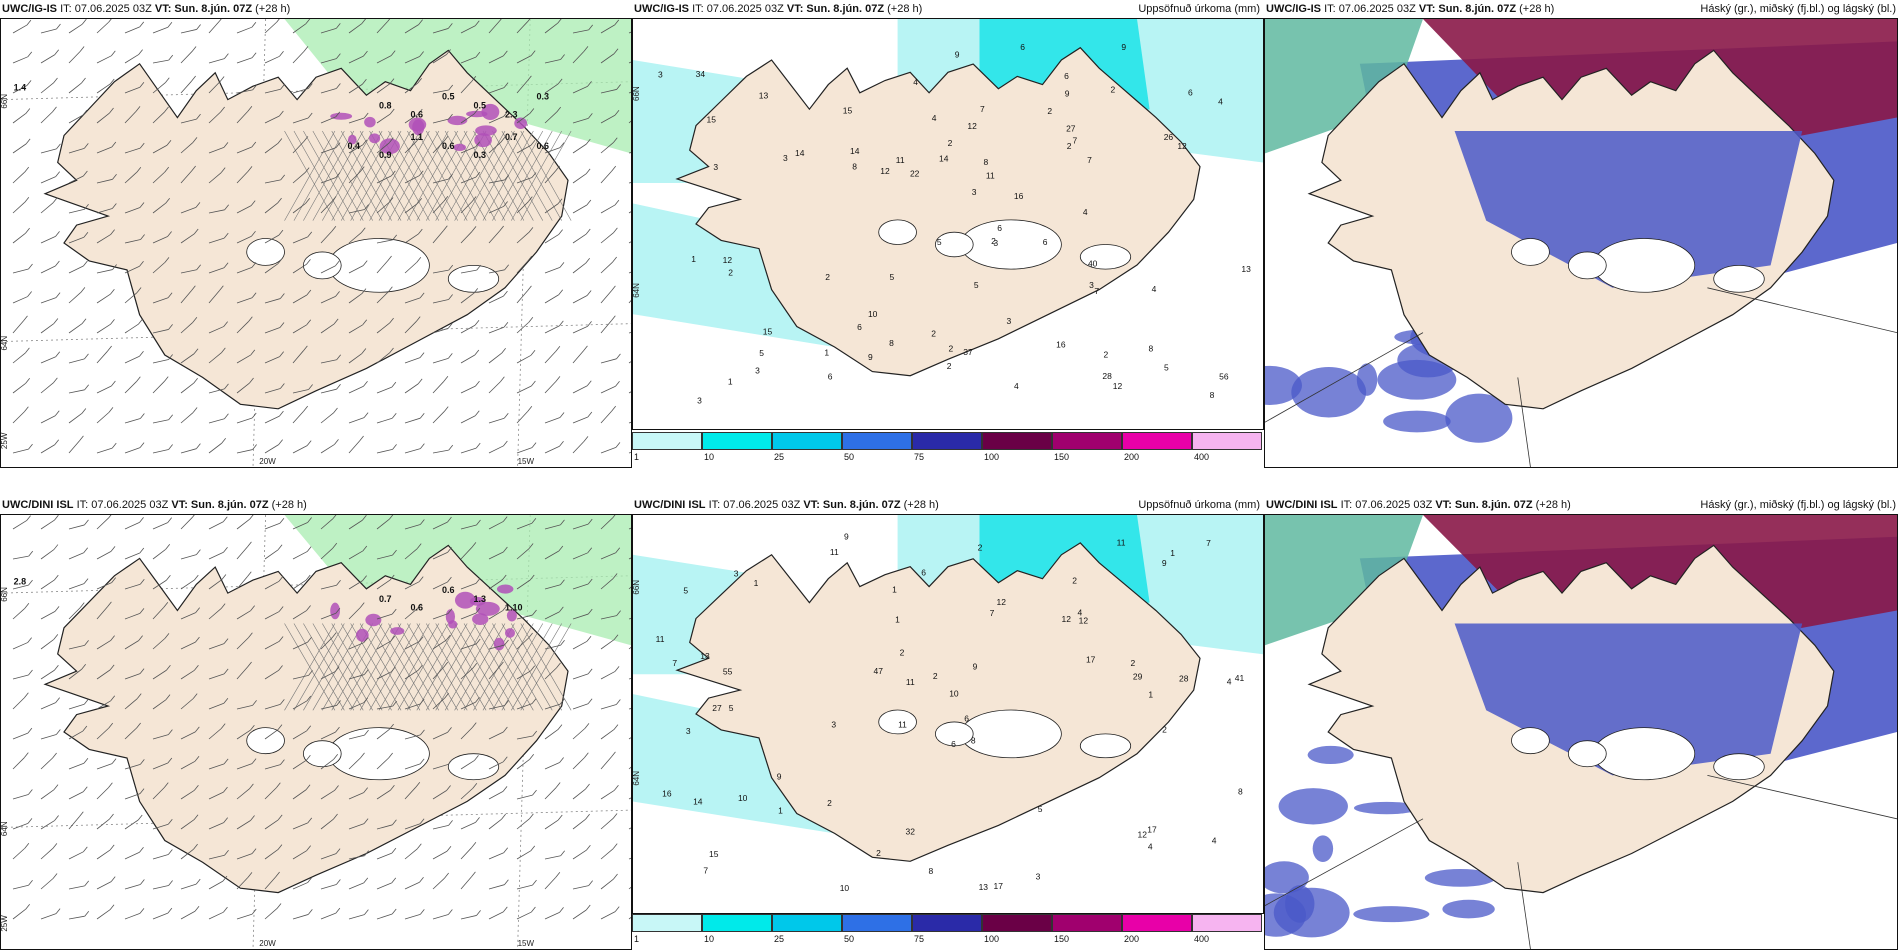  Describe the element at coordinates (385, 106) in the screenshot. I see `precip-label: 0.8` at that location.